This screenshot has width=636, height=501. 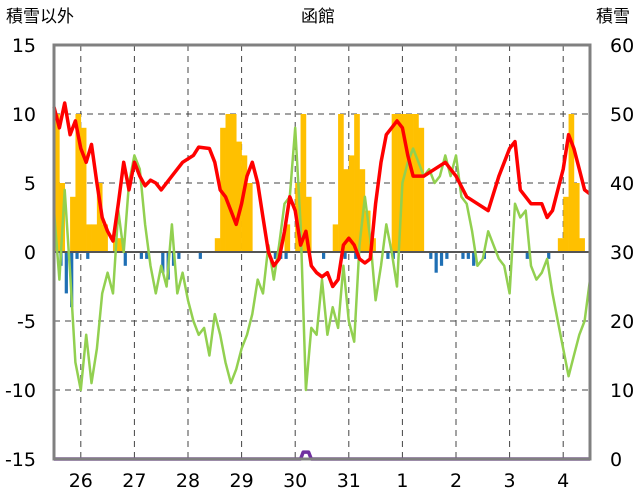 I want to click on x-tick-label: 2, so click(x=456, y=481).